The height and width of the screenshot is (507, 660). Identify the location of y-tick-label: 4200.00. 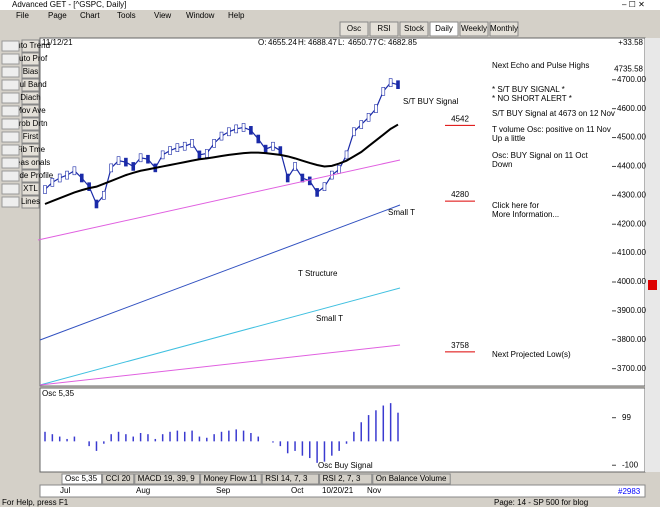
(631, 223).